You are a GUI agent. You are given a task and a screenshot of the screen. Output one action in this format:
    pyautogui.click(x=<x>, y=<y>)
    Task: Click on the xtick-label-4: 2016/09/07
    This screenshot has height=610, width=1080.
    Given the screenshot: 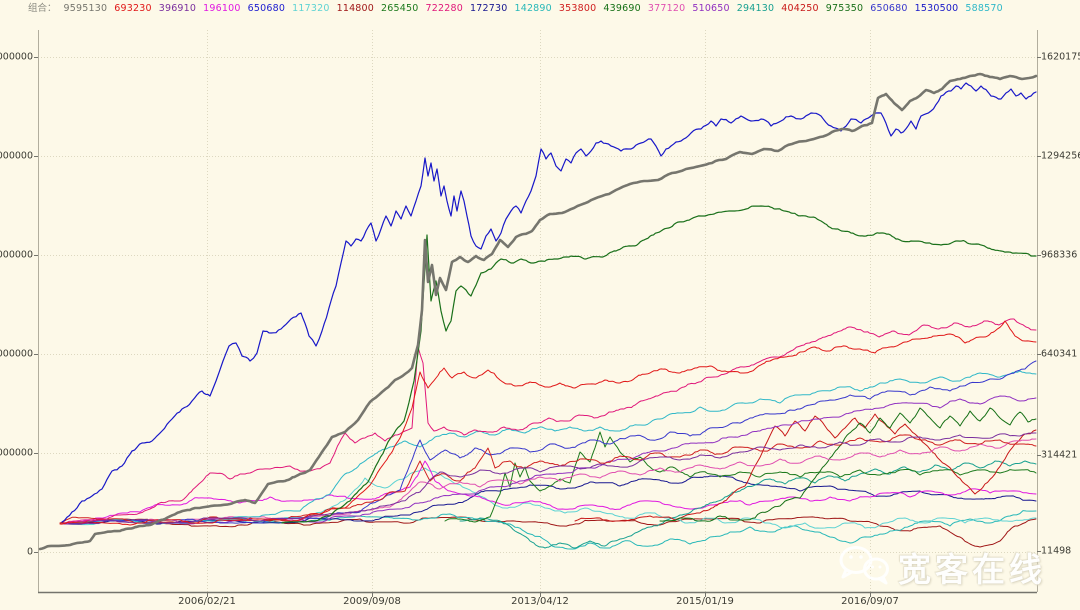 What is the action you would take?
    pyautogui.click(x=870, y=601)
    